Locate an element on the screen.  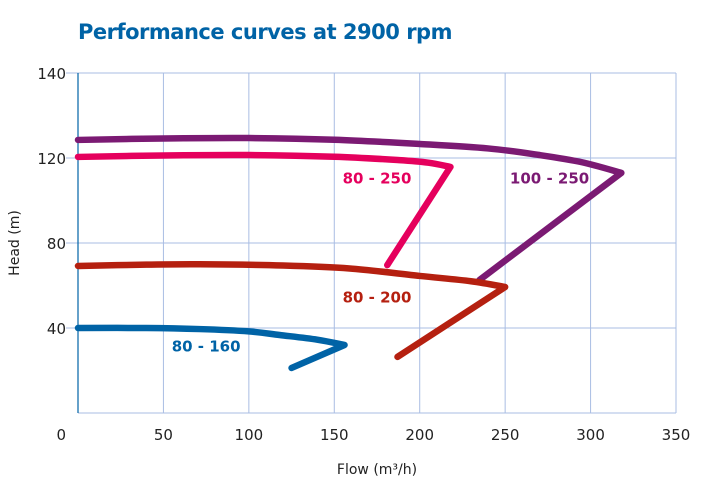
y-axis-label: Head (m) is located at coordinates (15, 243).